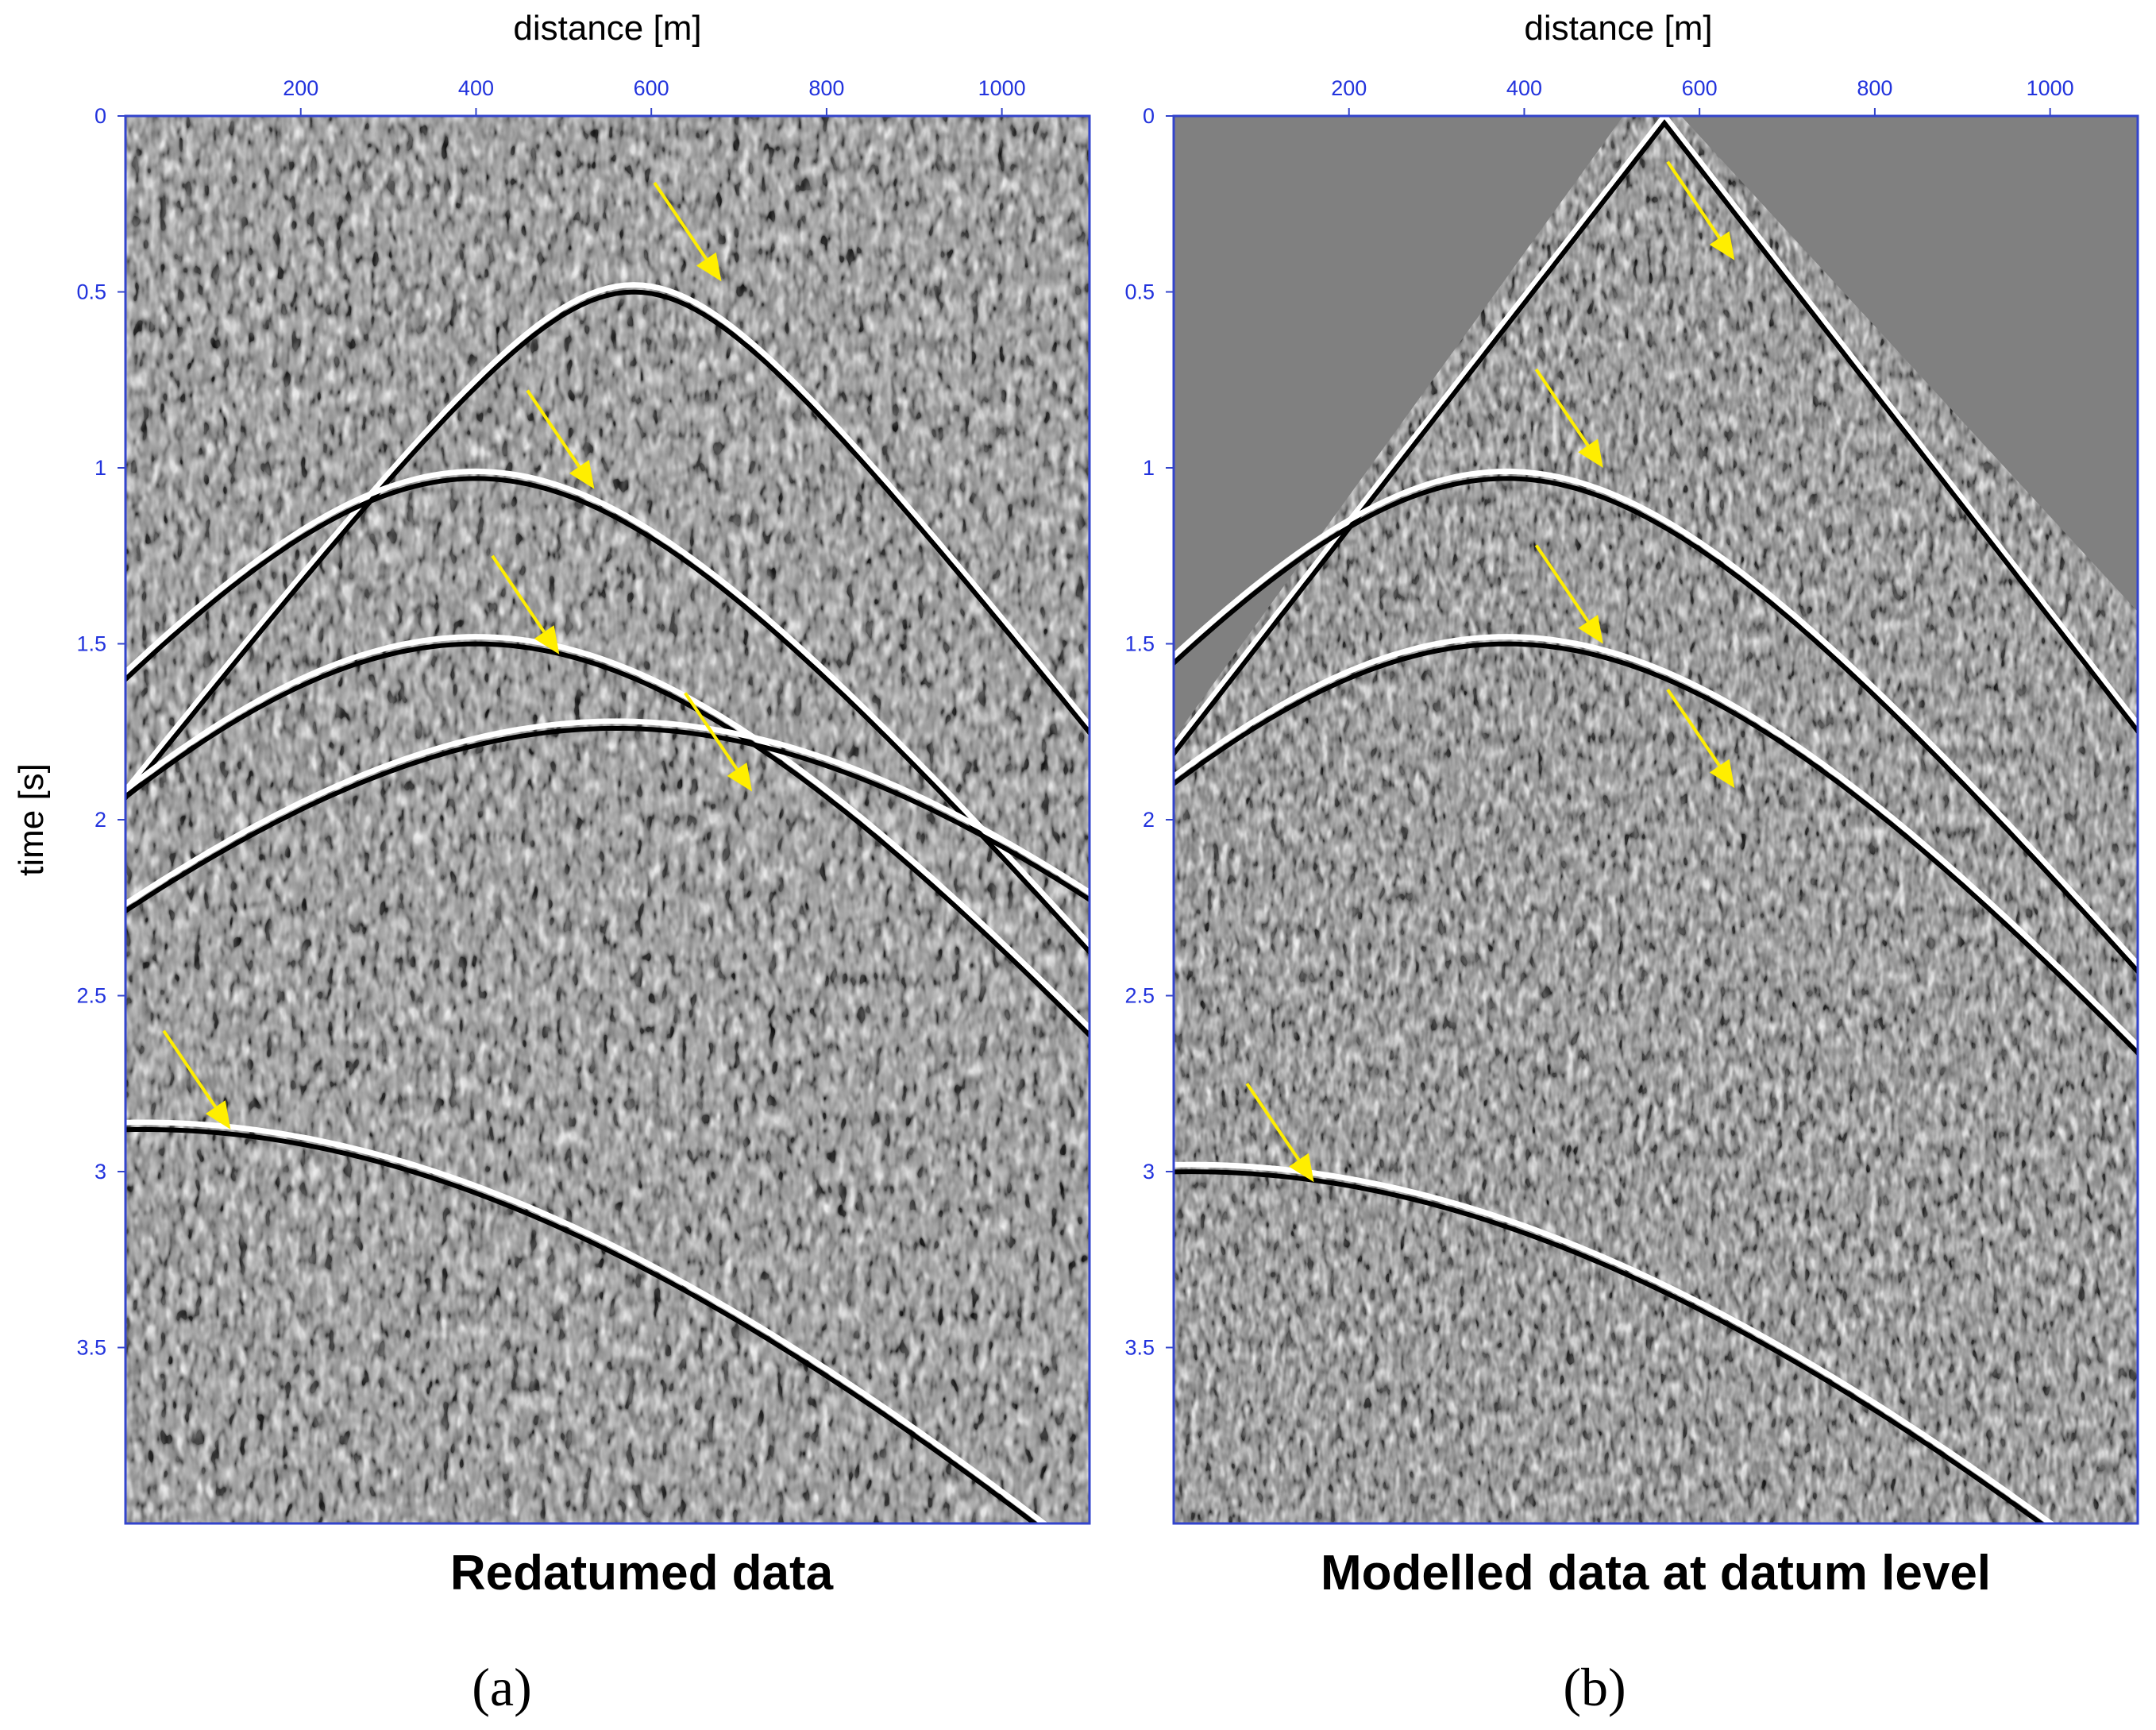 This screenshot has width=2156, height=1730. What do you see at coordinates (1149, 732) in the screenshot?
I see `y-ticks-b: 0 0.5 1 1.5 2 2.5 3 3.5` at bounding box center [1149, 732].